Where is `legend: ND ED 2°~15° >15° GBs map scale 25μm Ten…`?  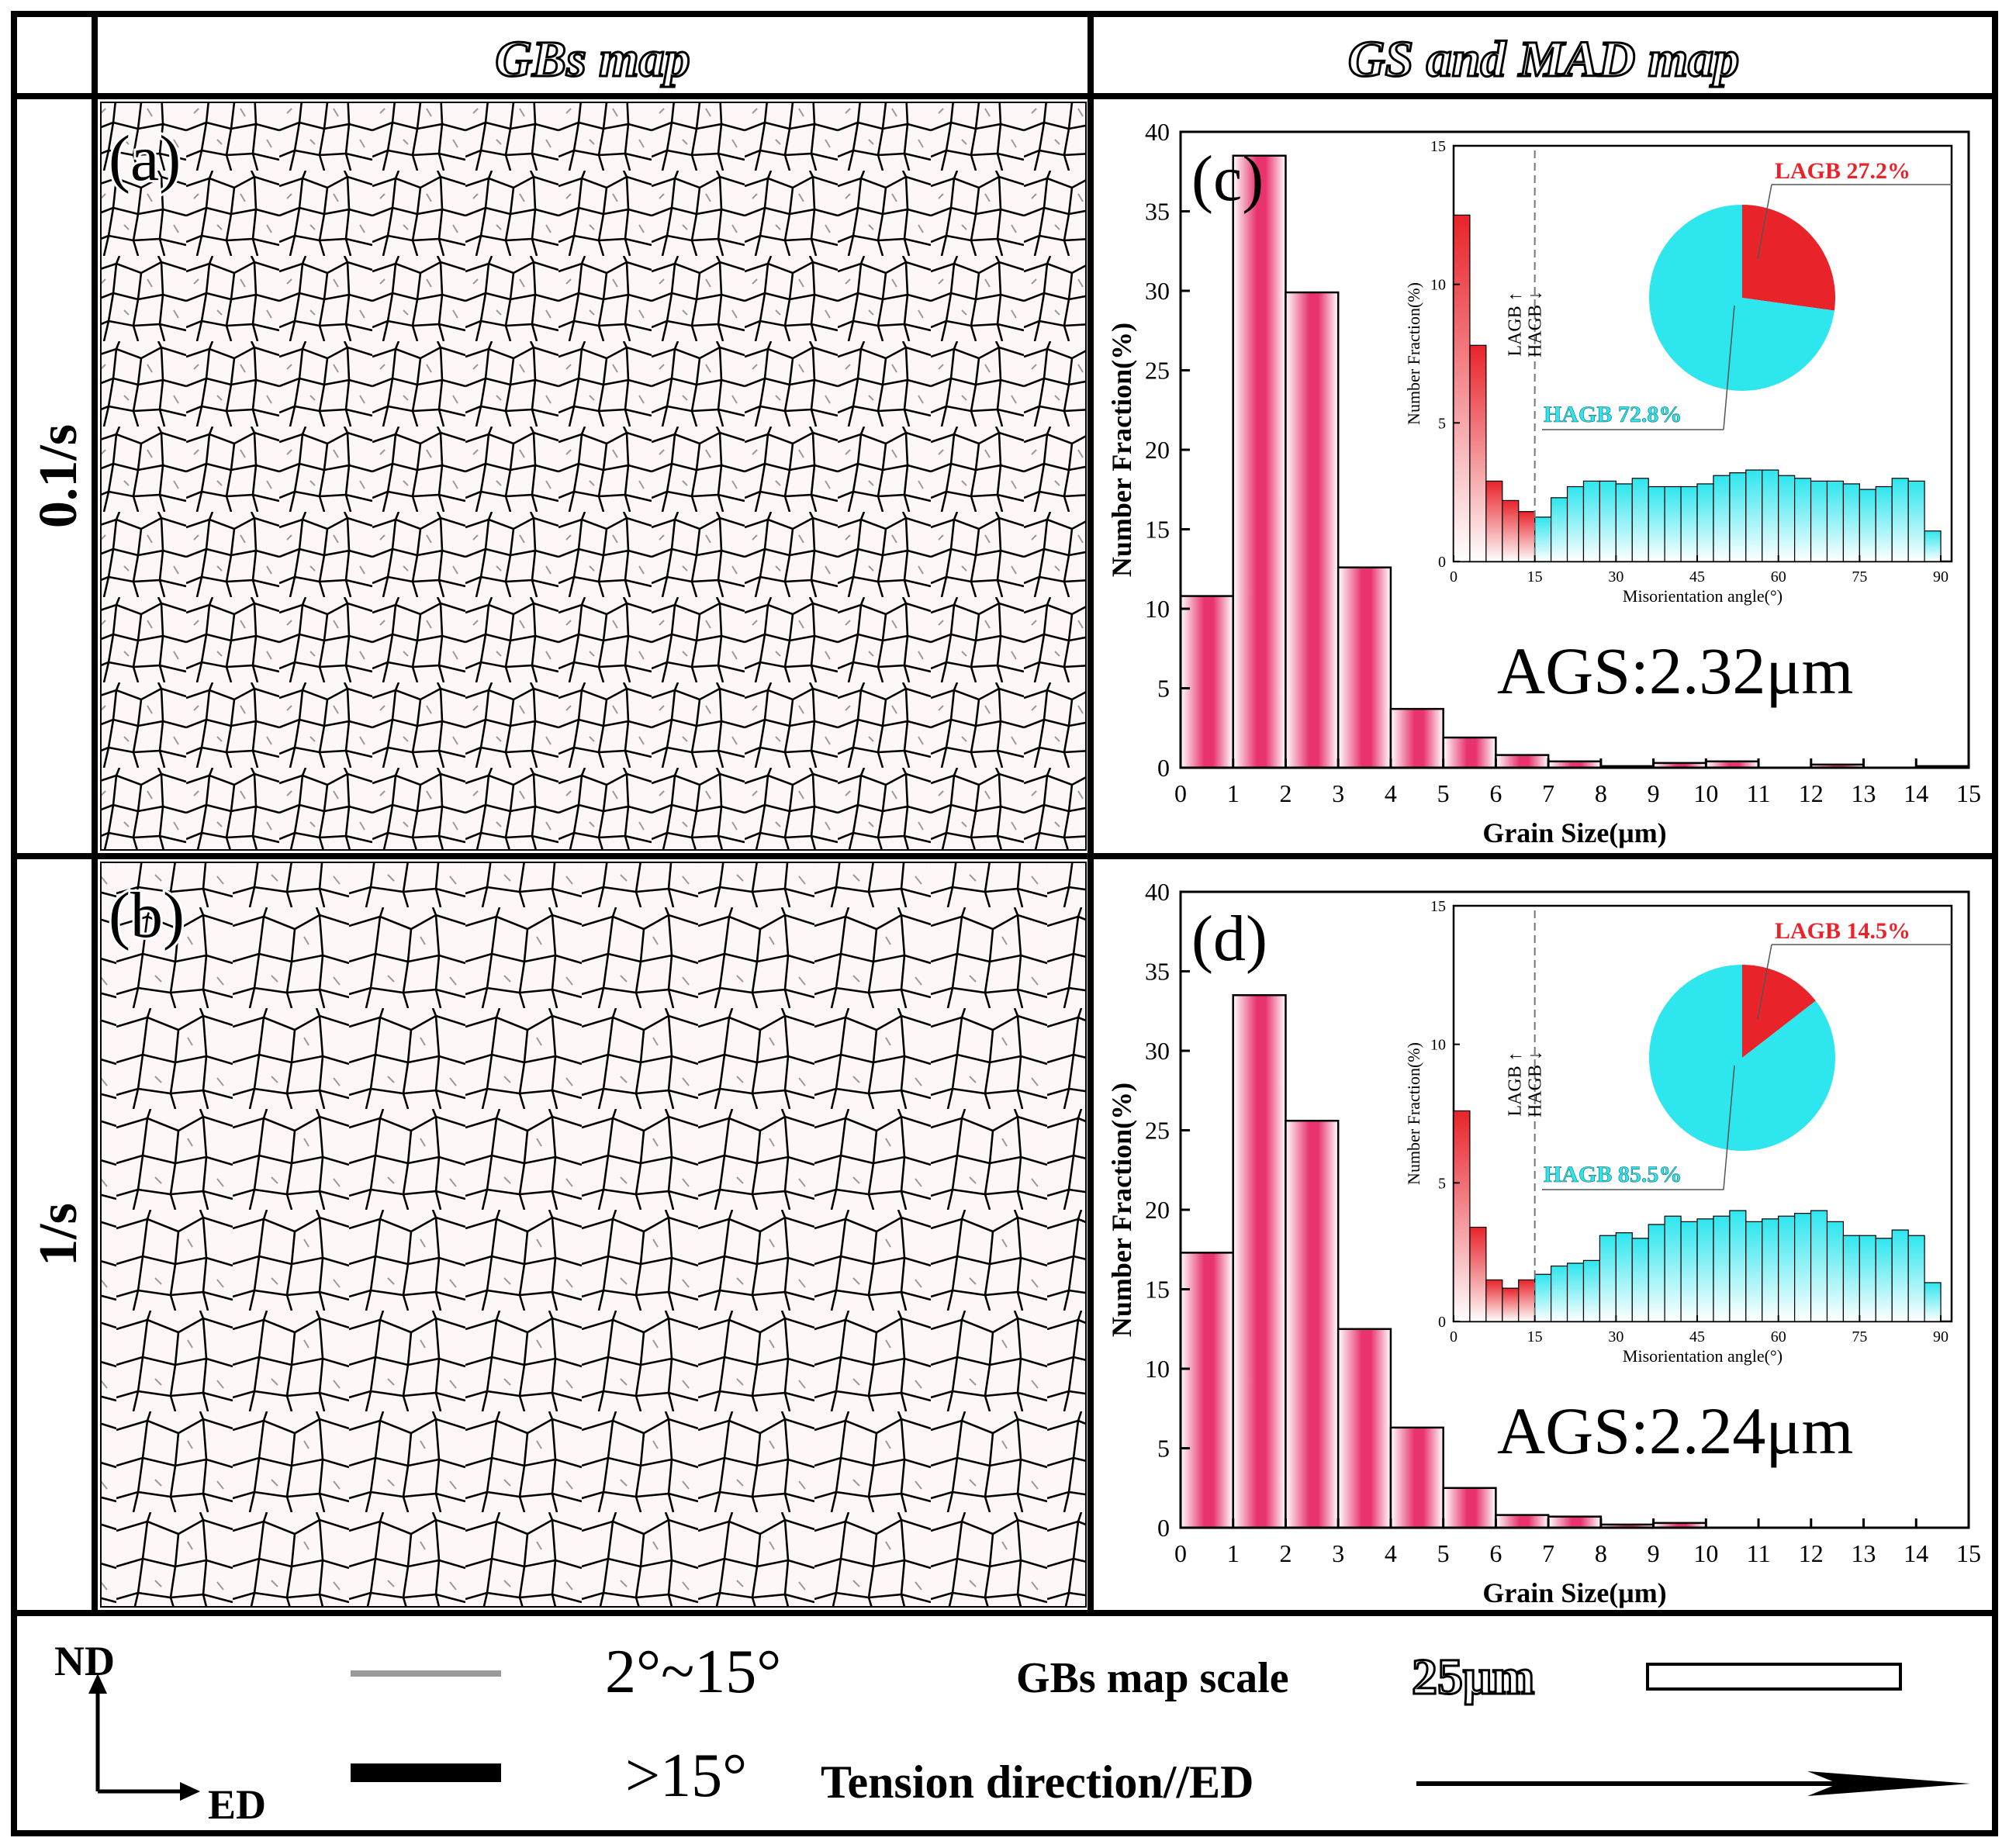
legend: ND ED 2°~15° >15° GBs map scale 25μm Ten… is located at coordinates (1012, 1733).